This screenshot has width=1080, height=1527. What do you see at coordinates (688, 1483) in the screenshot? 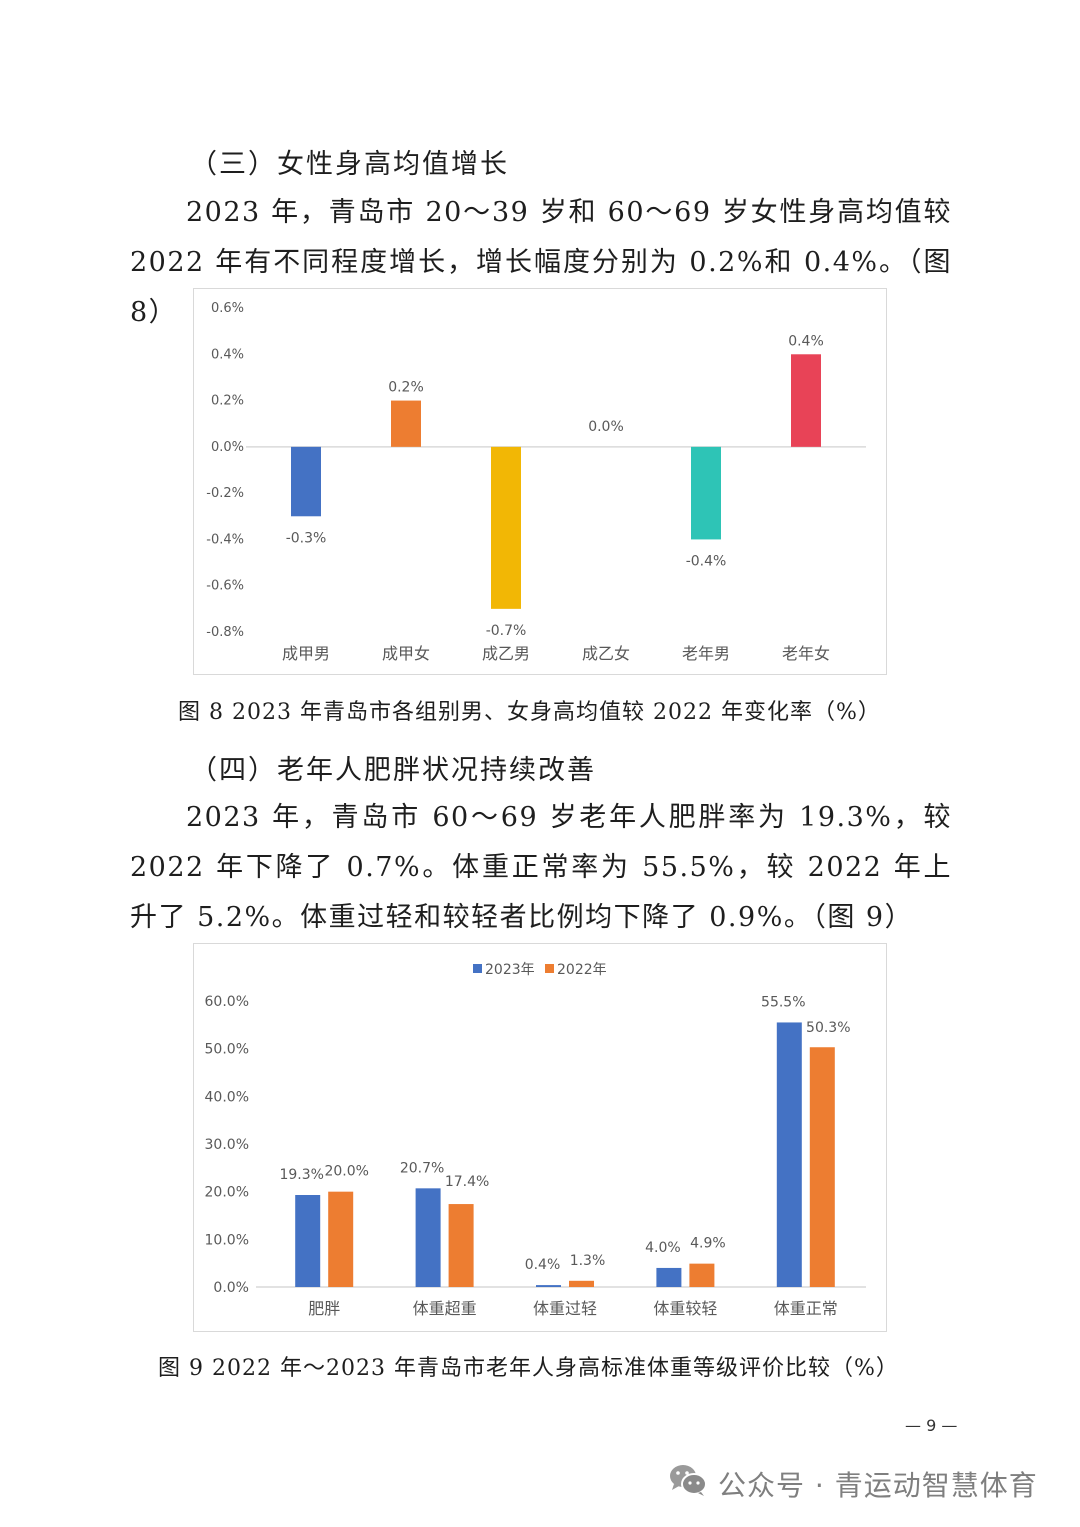
I see `wechat-icon` at bounding box center [688, 1483].